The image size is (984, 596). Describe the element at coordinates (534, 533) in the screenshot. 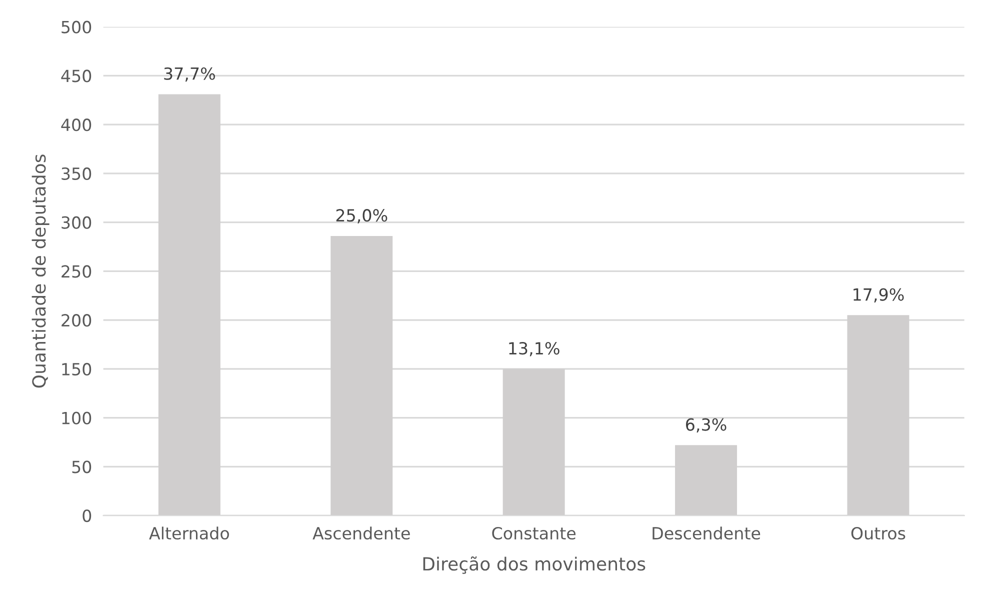

I see `x-tick-label: Constante` at that location.